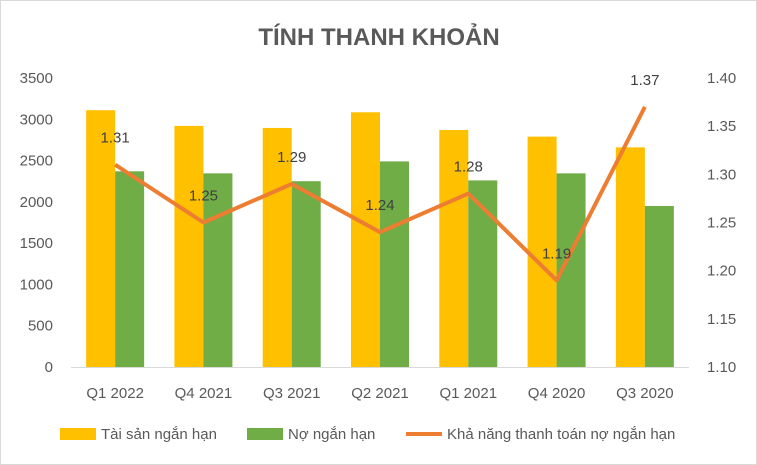 Image resolution: width=757 pixels, height=465 pixels. I want to click on legend-swatch-tai-san, so click(78, 434).